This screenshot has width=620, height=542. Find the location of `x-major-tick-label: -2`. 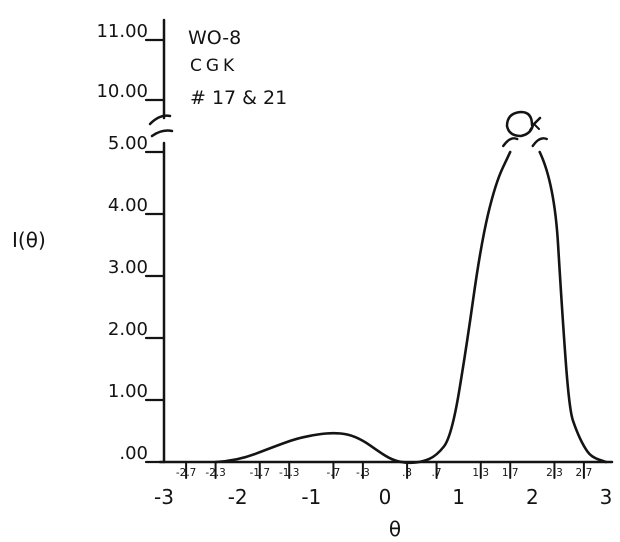

x-major-tick-label: -2 is located at coordinates (238, 497).